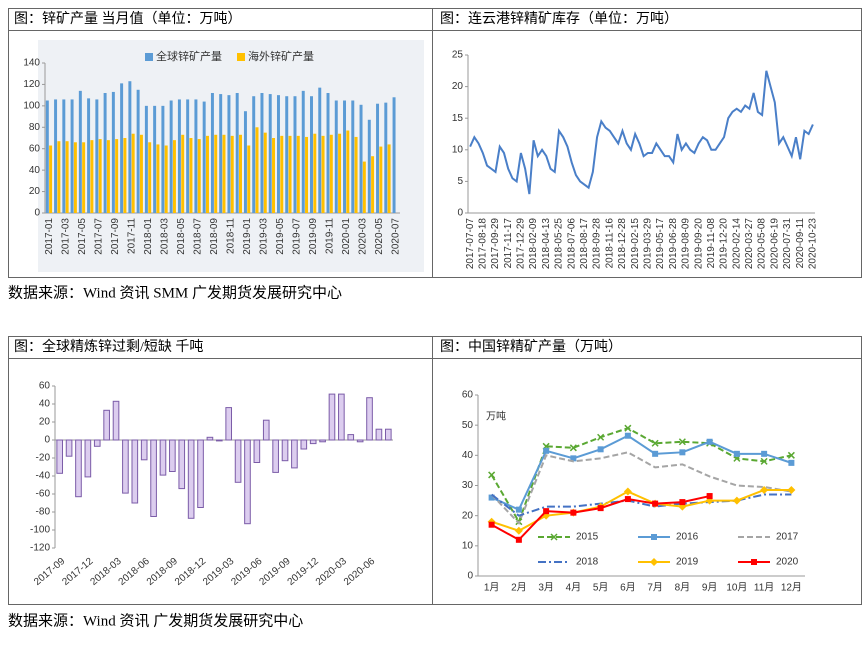  I want to click on legend-label: 2018, so click(587, 562).